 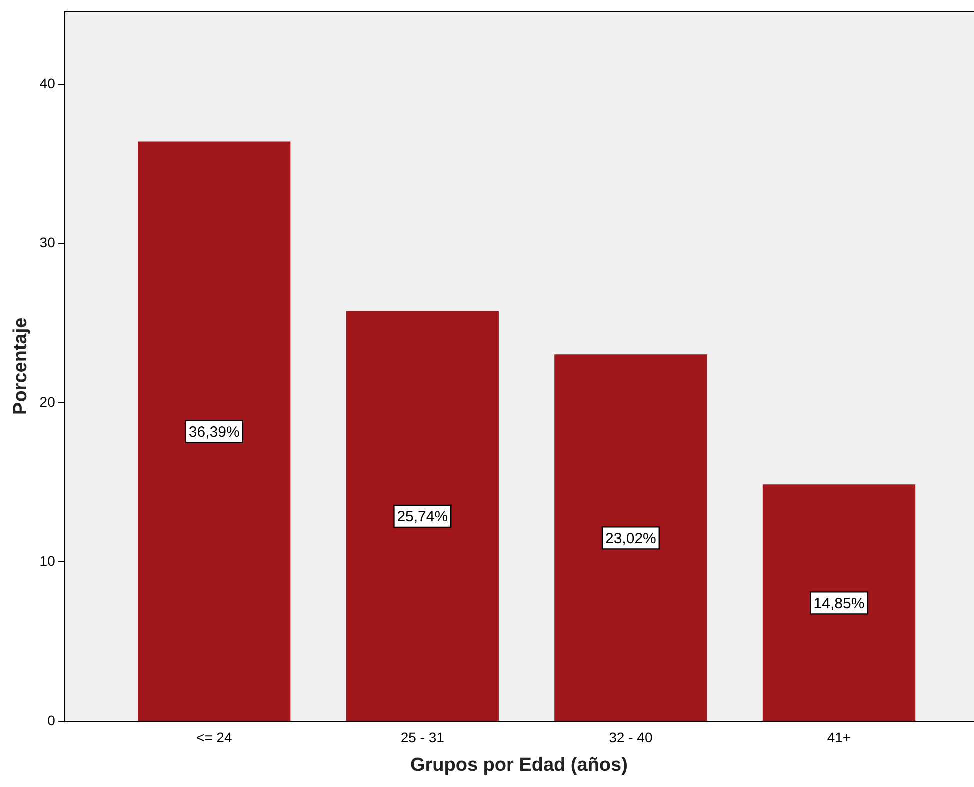 What do you see at coordinates (48, 402) in the screenshot?
I see `y-tick-label: 20` at bounding box center [48, 402].